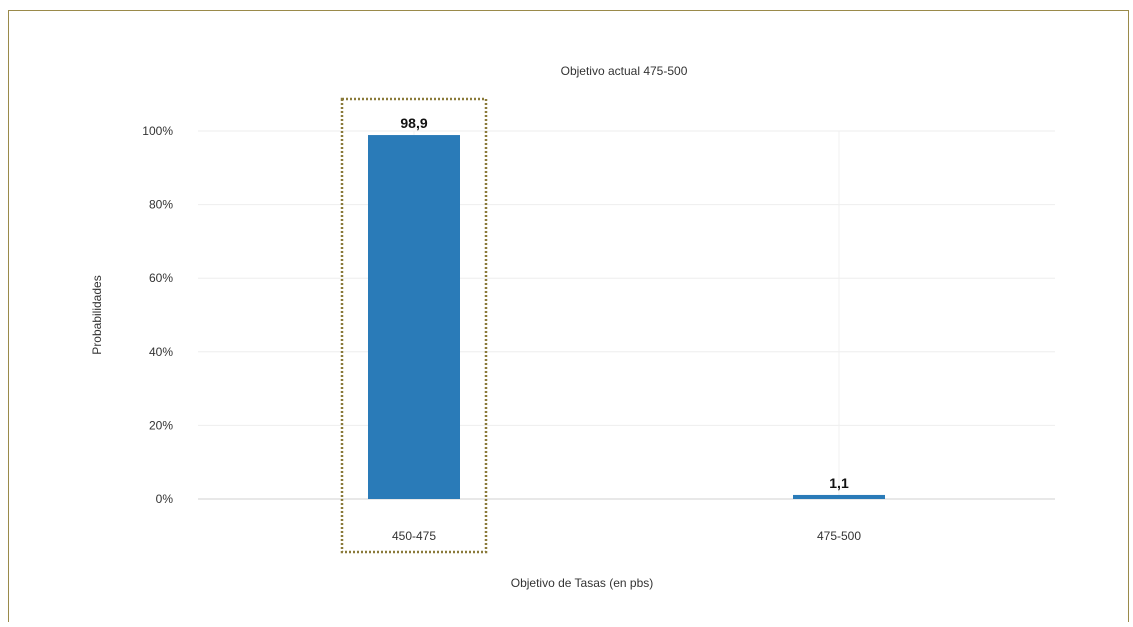  Describe the element at coordinates (413, 123) in the screenshot. I see `data-label: 98,9` at that location.